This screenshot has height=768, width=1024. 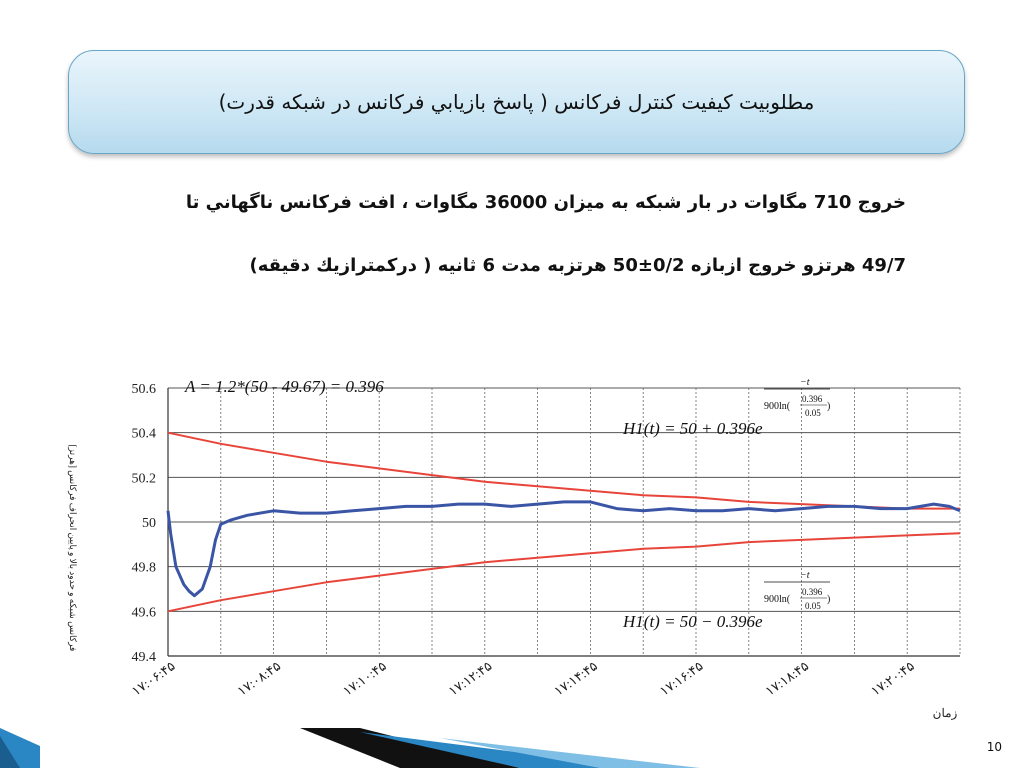 What do you see at coordinates (350, 748) in the screenshot?
I see `footer-decoration` at bounding box center [350, 748].